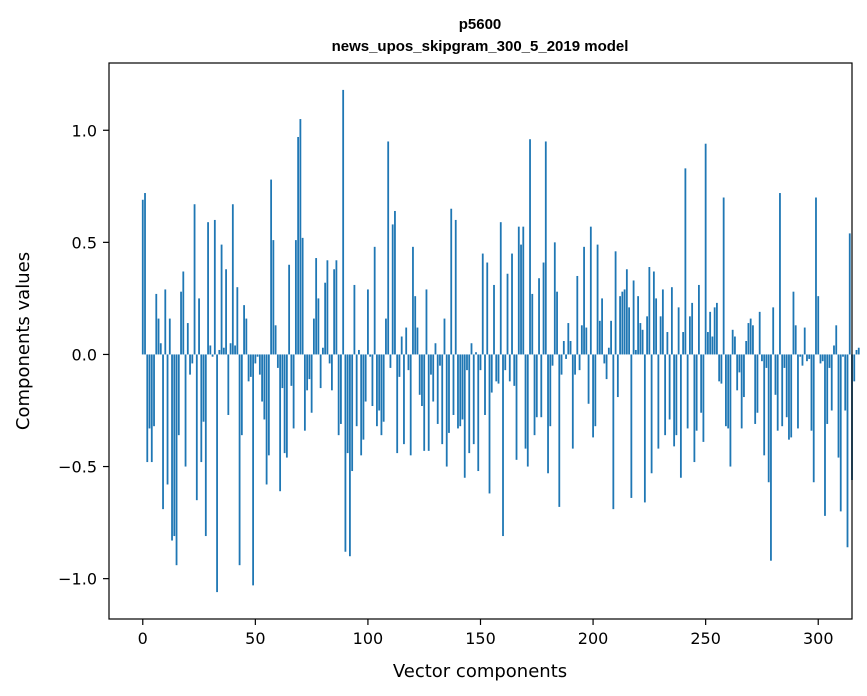 This screenshot has width=867, height=696. I want to click on x-tick-label-50: 50, so click(255, 638).